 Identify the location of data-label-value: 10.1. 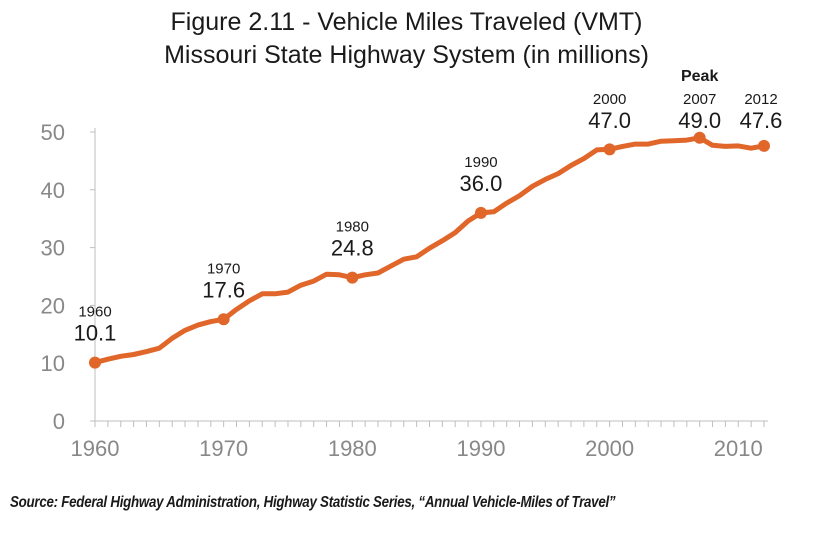
(95, 333).